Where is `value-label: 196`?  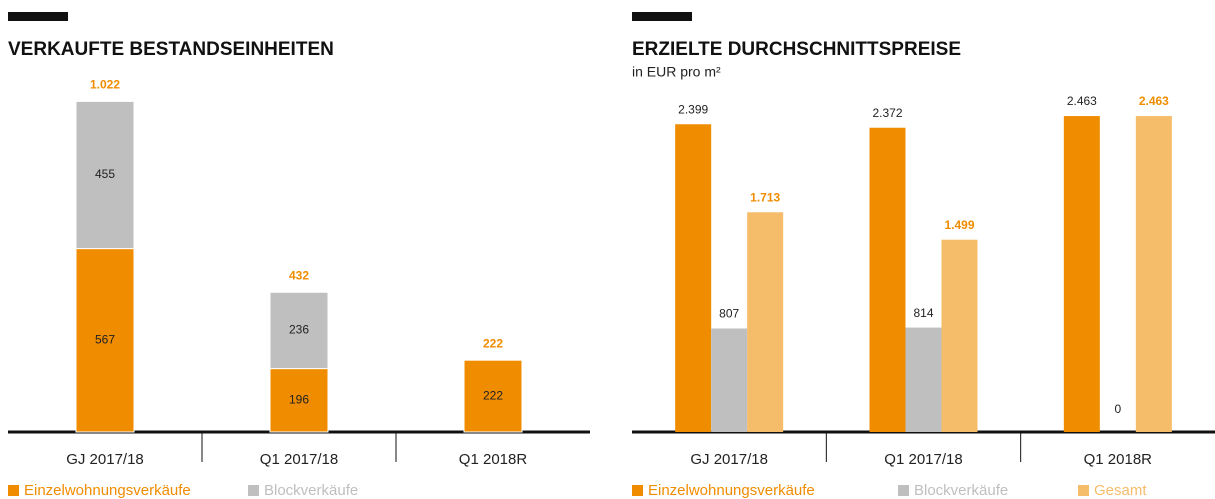 value-label: 196 is located at coordinates (299, 399).